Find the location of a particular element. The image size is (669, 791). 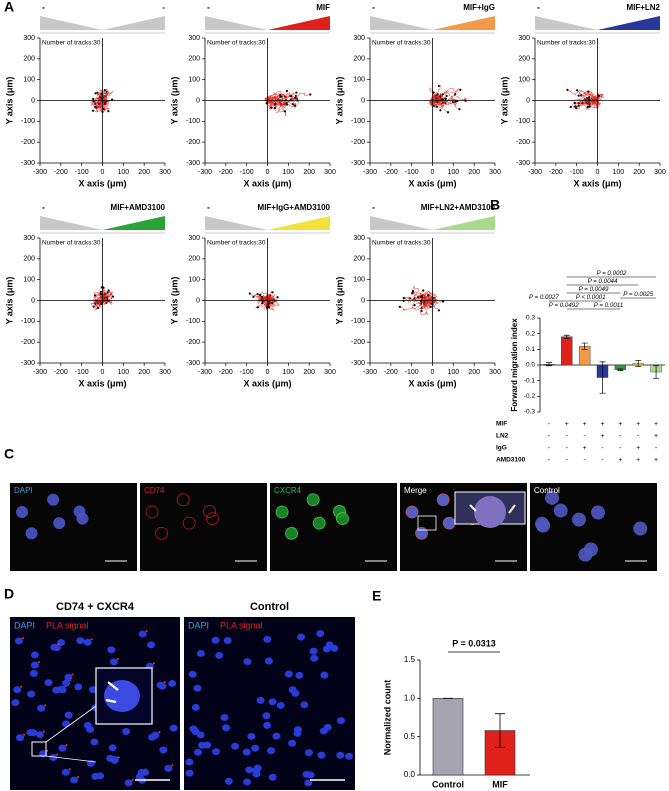

panel-letter: D is located at coordinates (9, 594).